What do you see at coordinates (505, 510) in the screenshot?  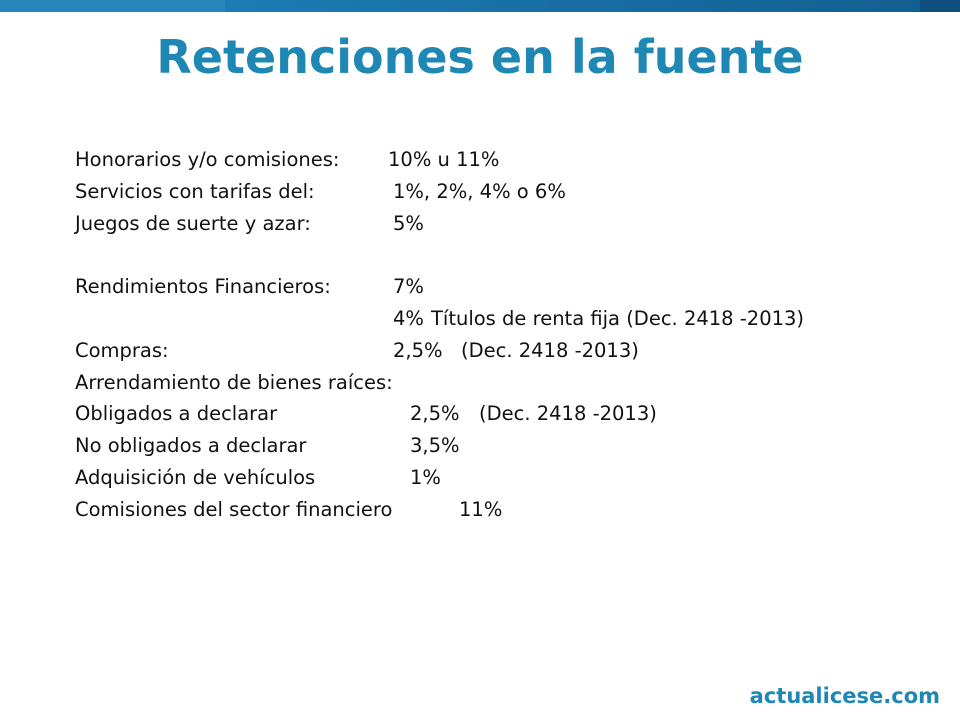 I see `row-comisiones-financiero: Comisiones del sector financiero 11%` at bounding box center [505, 510].